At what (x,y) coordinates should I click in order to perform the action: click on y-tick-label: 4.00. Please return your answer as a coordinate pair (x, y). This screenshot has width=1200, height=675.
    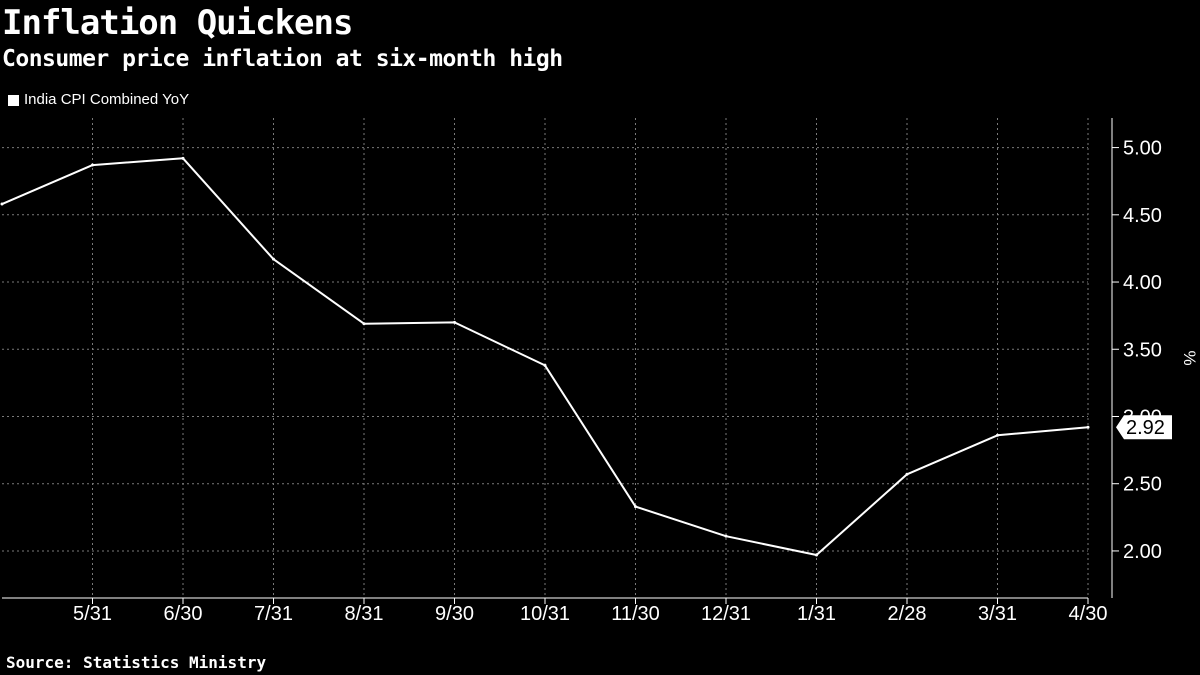
    Looking at the image, I should click on (1142, 283).